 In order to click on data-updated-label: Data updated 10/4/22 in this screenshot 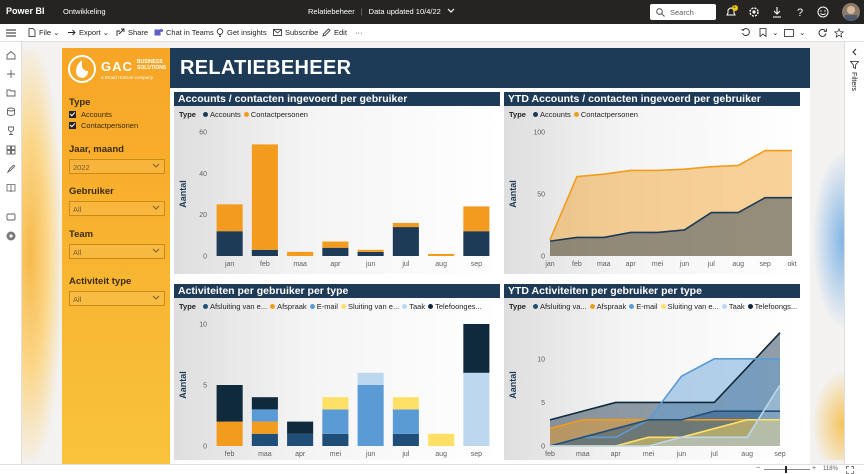, I will do `click(404, 11)`.